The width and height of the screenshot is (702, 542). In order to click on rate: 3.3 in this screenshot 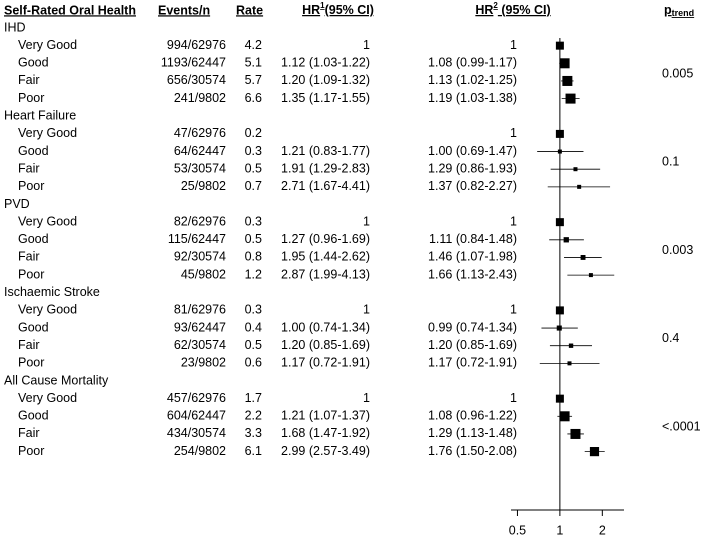, I will do `click(253, 433)`.